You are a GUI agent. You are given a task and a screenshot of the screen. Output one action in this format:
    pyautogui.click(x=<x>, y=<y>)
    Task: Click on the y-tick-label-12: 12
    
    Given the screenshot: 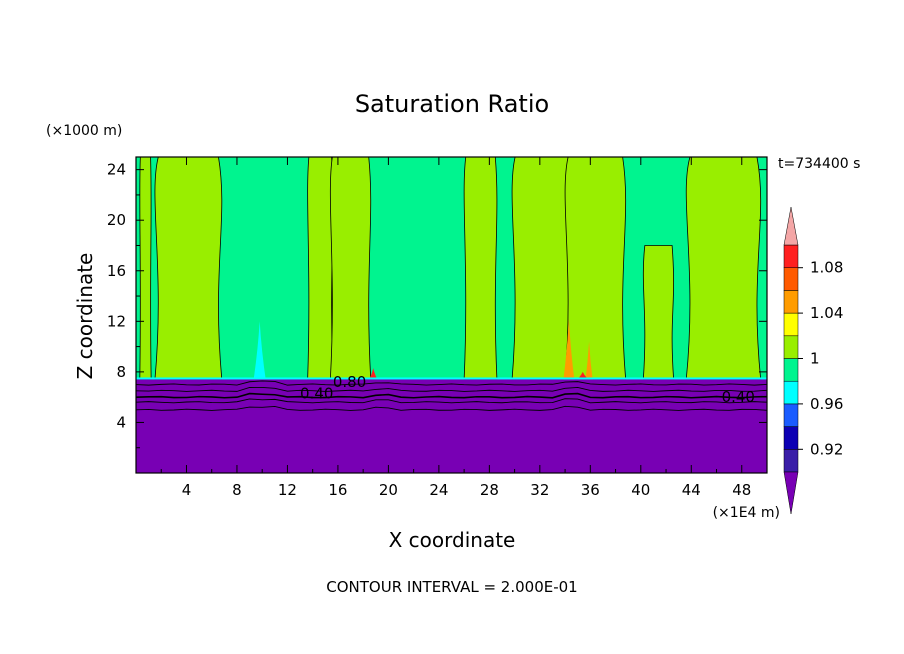 What is the action you would take?
    pyautogui.click(x=116, y=321)
    